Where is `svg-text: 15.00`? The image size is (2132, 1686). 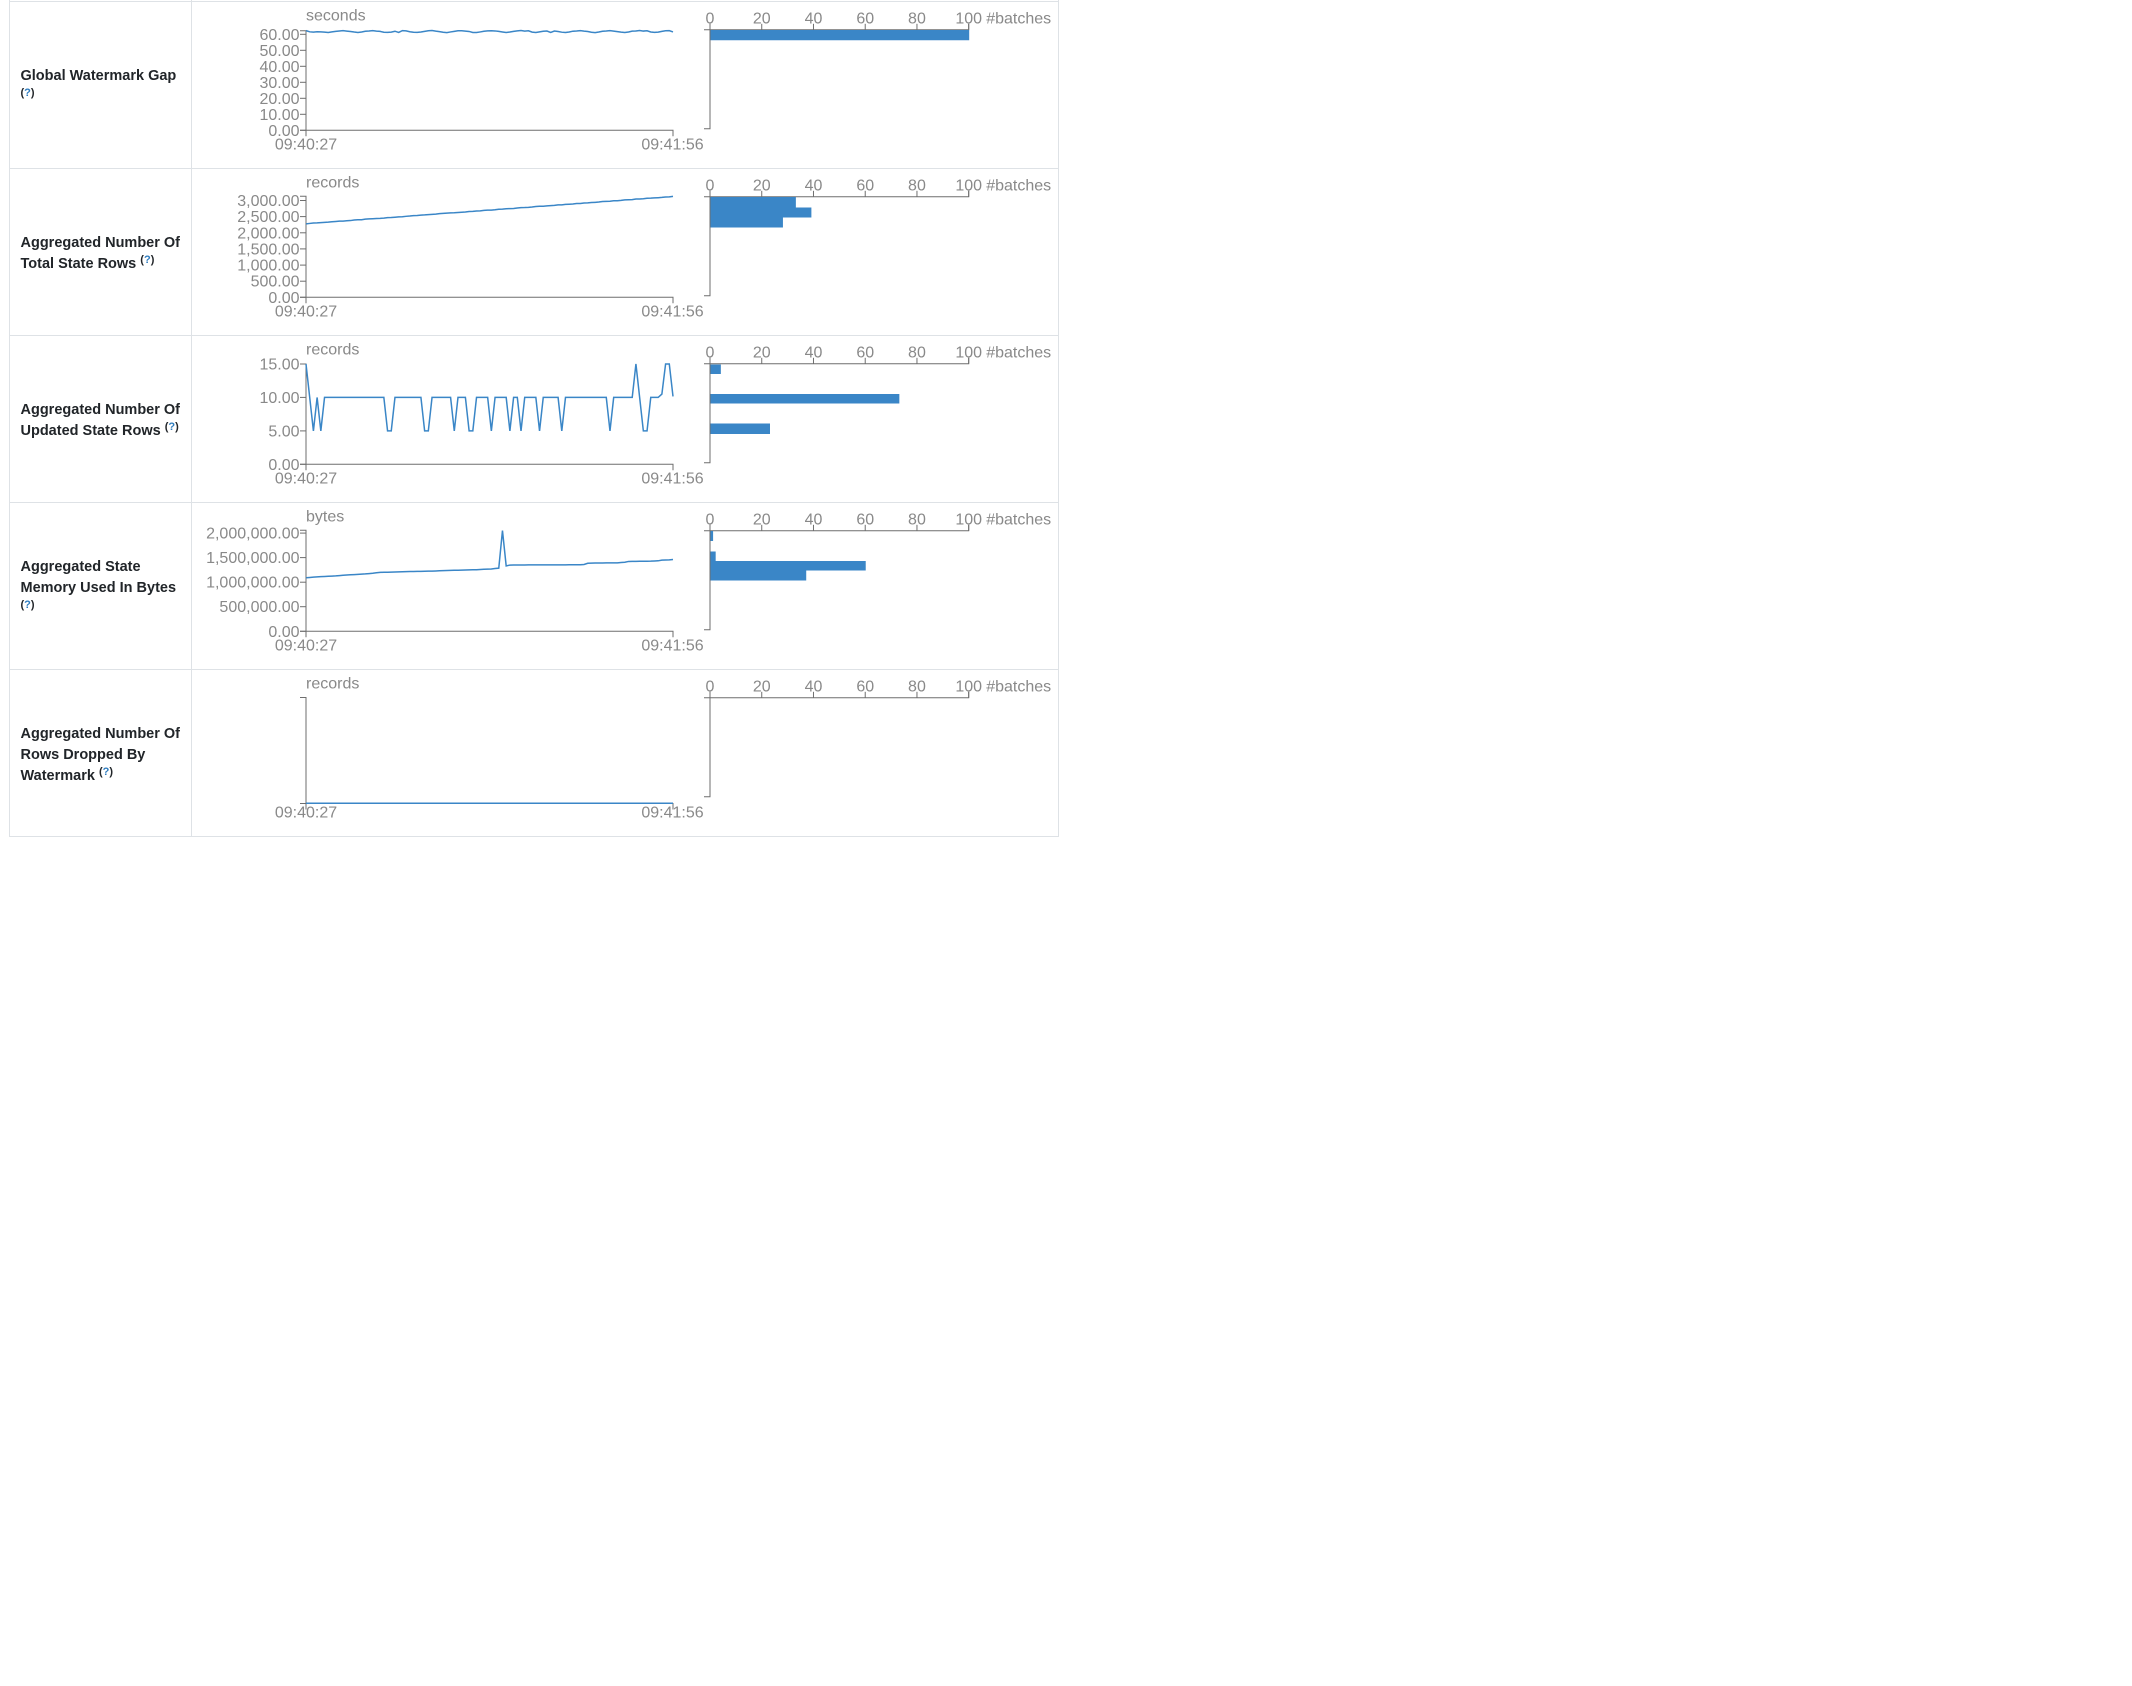 svg-text: 15.00 is located at coordinates (279, 364).